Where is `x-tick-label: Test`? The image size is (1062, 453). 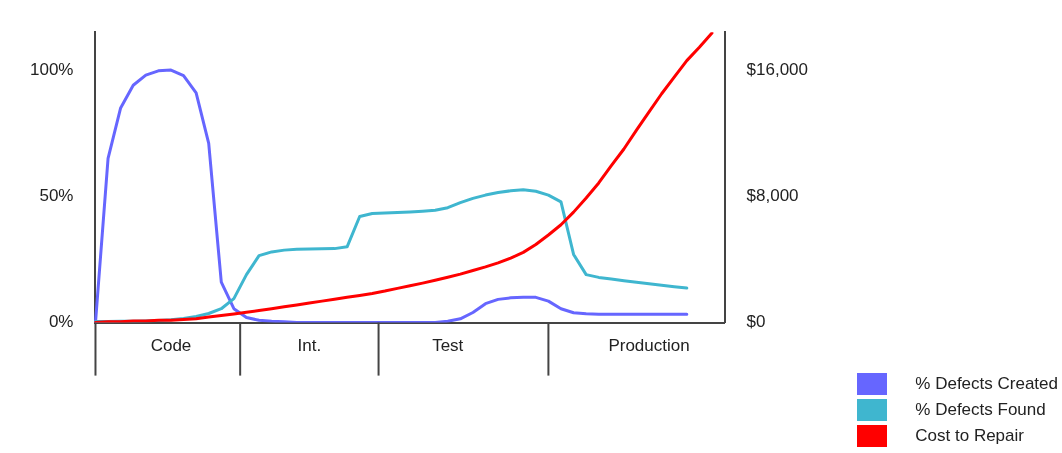 x-tick-label: Test is located at coordinates (448, 346).